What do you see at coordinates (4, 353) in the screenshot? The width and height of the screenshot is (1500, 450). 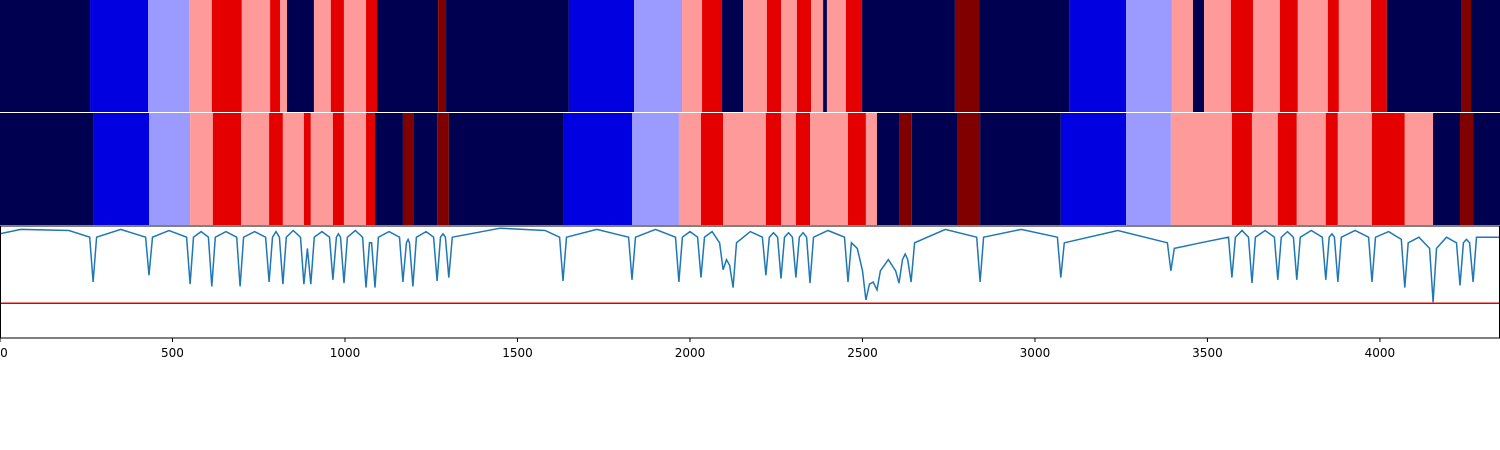 I see `x-tick-label: 0` at bounding box center [4, 353].